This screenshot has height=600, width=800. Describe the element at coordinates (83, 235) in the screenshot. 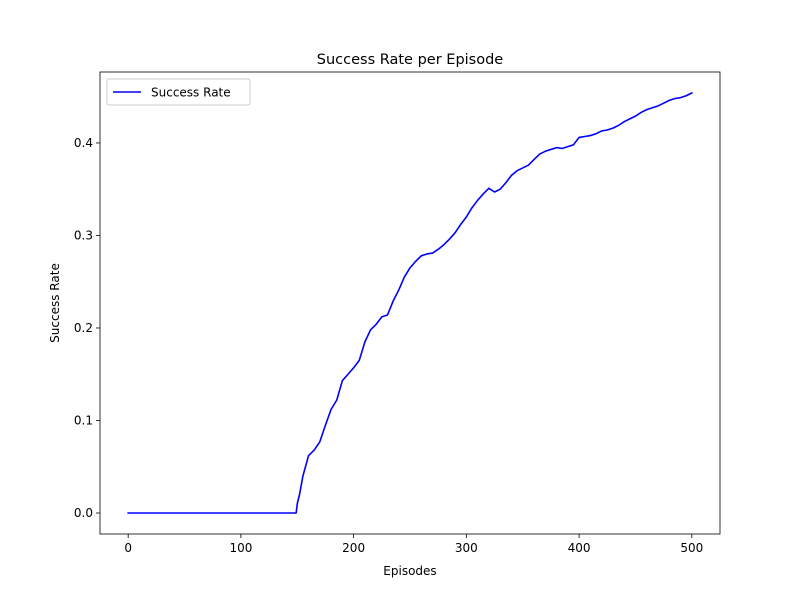

I see `y-tick-label: 0.3` at that location.